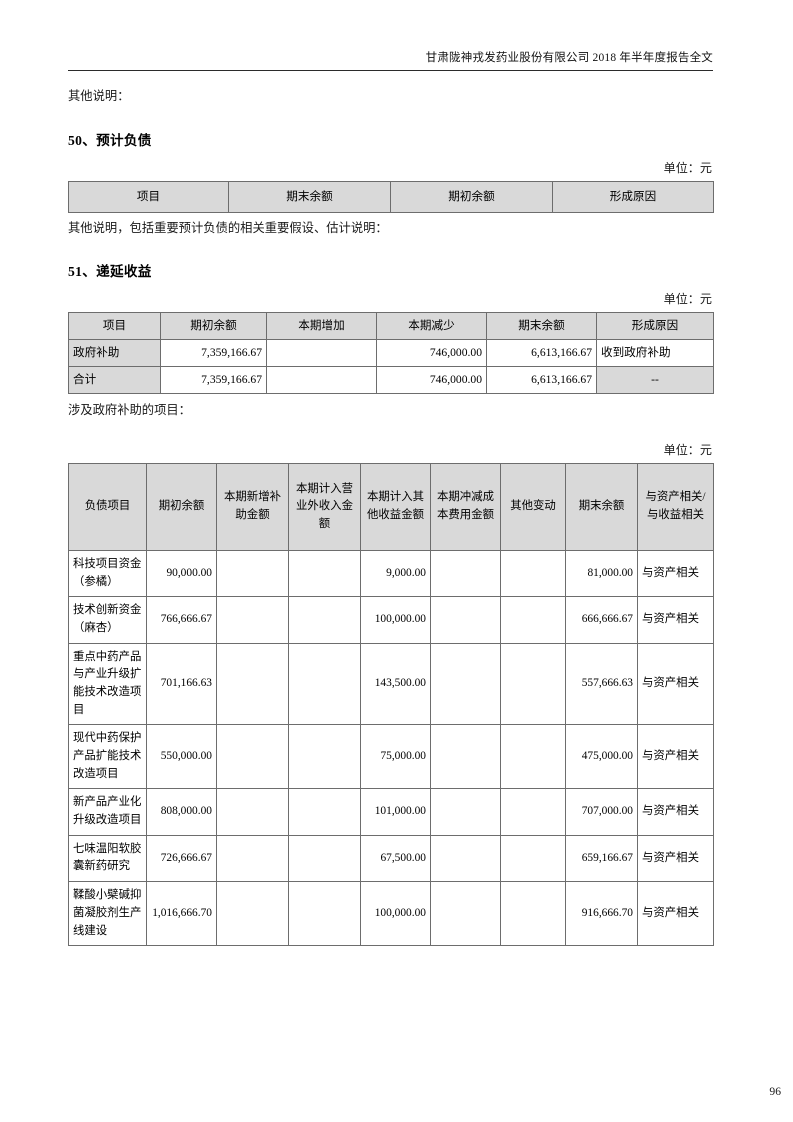  Describe the element at coordinates (107, 684) in the screenshot. I see `cell-liability-item: 重点中药产品与产业升级扩能技术改造项目` at that location.